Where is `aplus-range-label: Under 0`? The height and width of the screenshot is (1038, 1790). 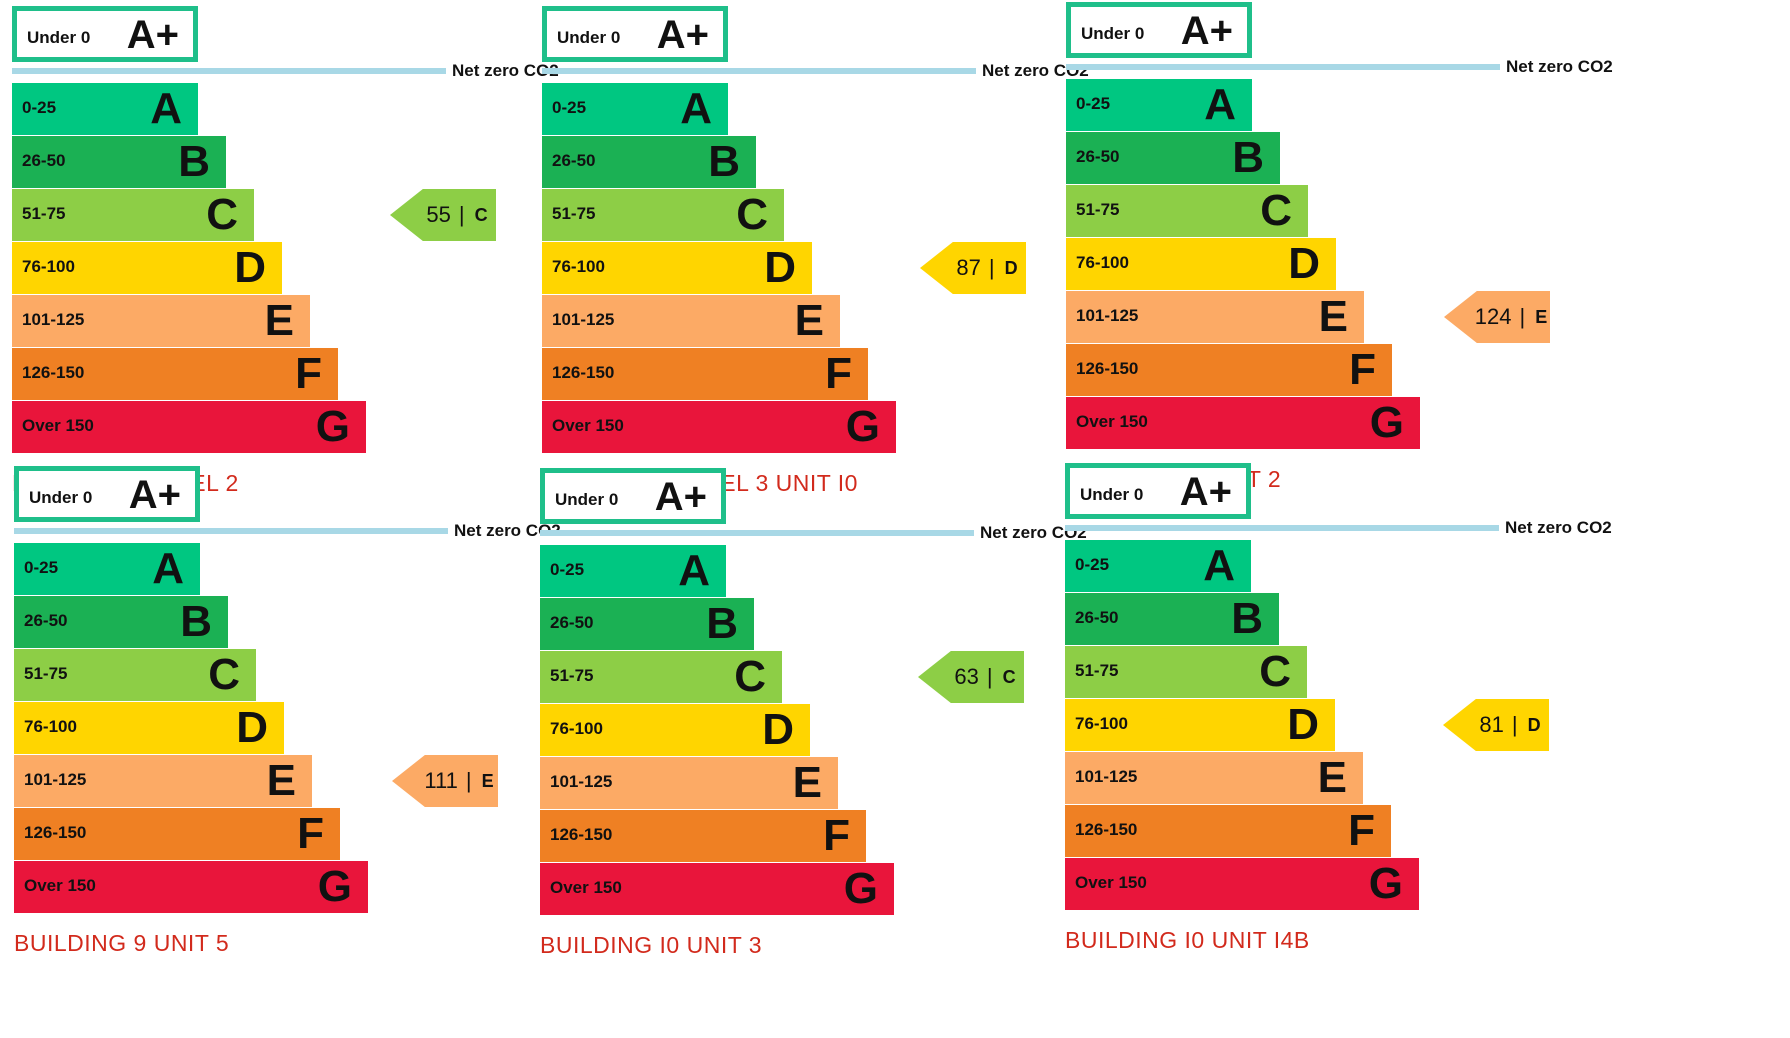
aplus-range-label: Under 0 is located at coordinates (1112, 494).